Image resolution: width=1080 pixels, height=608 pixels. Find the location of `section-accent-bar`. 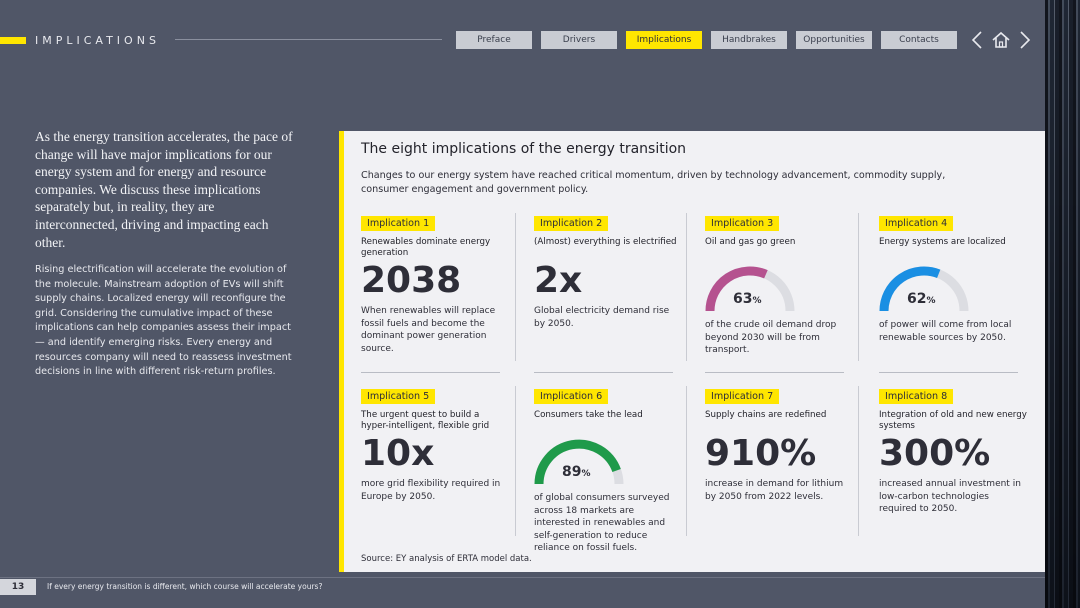

section-accent-bar is located at coordinates (13, 40).